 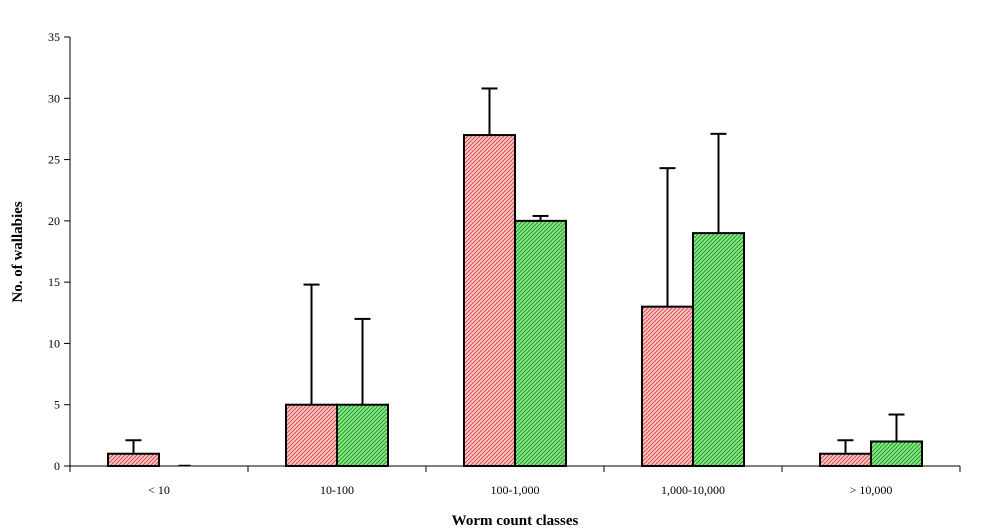 I want to click on y-tick-label: 10, so click(x=54, y=343).